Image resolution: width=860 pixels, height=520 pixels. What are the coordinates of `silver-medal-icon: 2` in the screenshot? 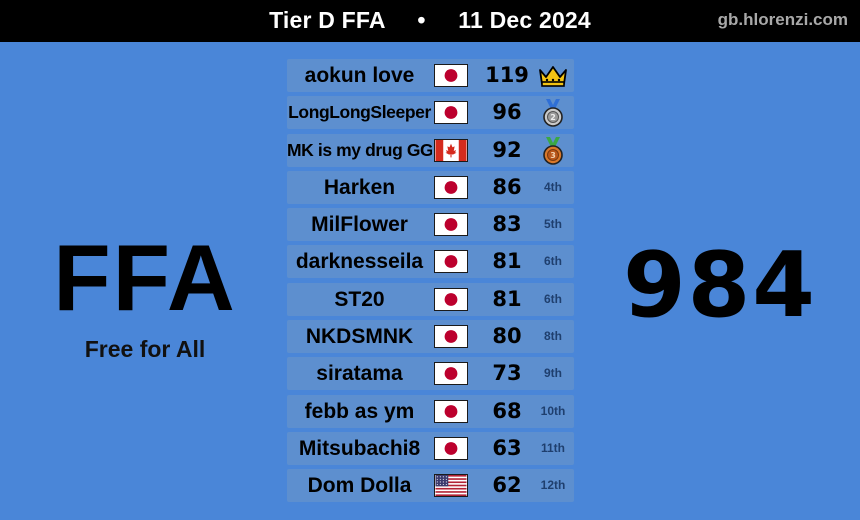 It's located at (553, 113).